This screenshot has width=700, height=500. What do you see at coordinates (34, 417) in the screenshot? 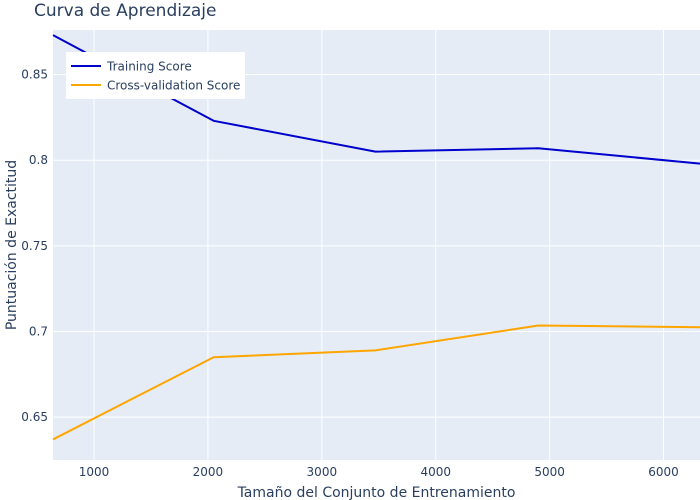
I see `y-tick-label-0-65: 0.65` at bounding box center [34, 417].